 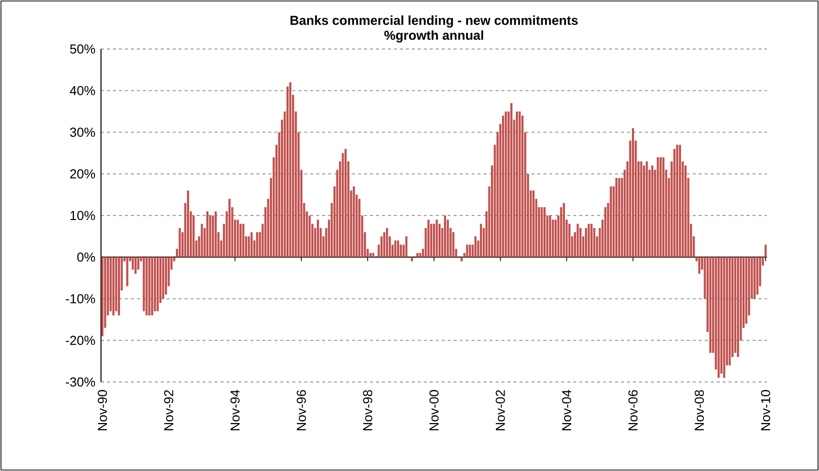 I want to click on x-tick-label: Nov-92, so click(x=169, y=410).